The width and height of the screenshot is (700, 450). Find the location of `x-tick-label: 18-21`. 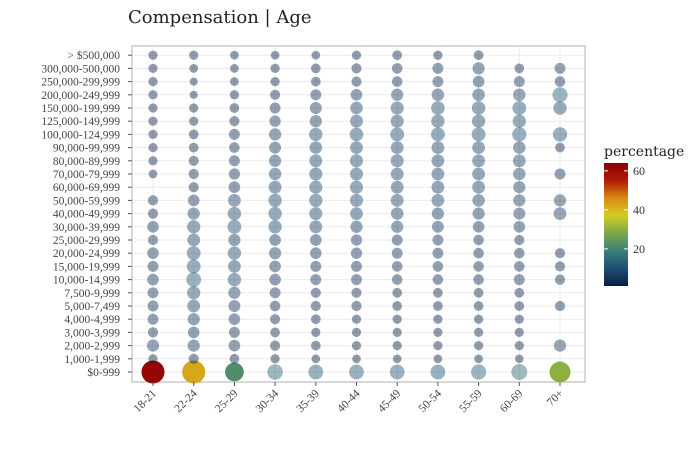

x-tick-label: 18-21 is located at coordinates (146, 401).